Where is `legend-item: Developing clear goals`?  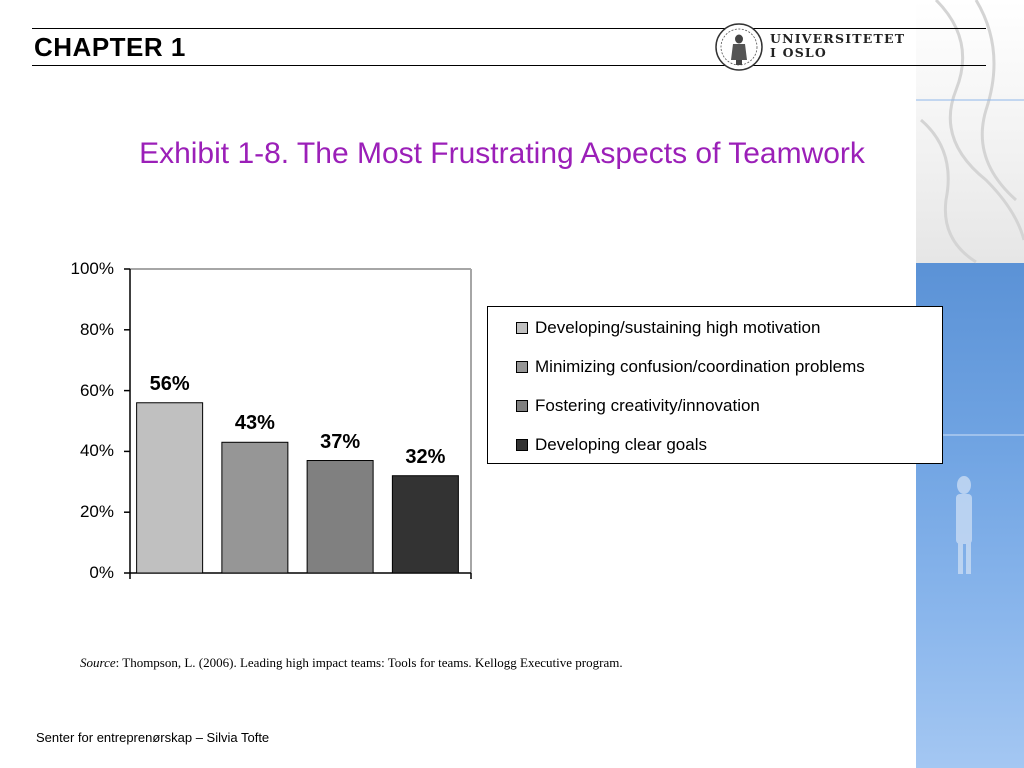
legend-item: Developing clear goals is located at coordinates (611, 445).